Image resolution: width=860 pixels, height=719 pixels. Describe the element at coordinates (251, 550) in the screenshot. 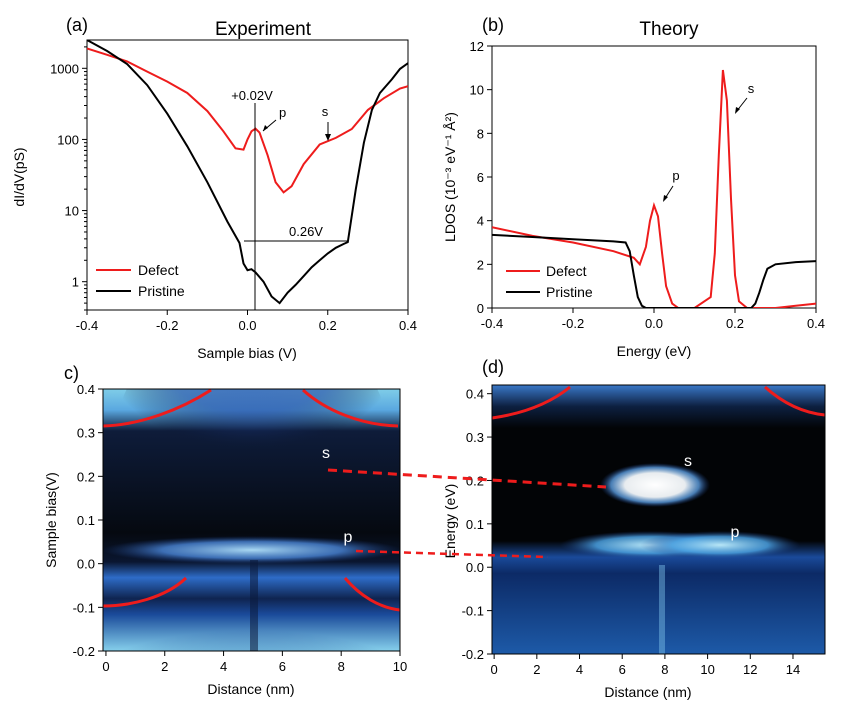

I see `panel-c-p-state-band` at that location.